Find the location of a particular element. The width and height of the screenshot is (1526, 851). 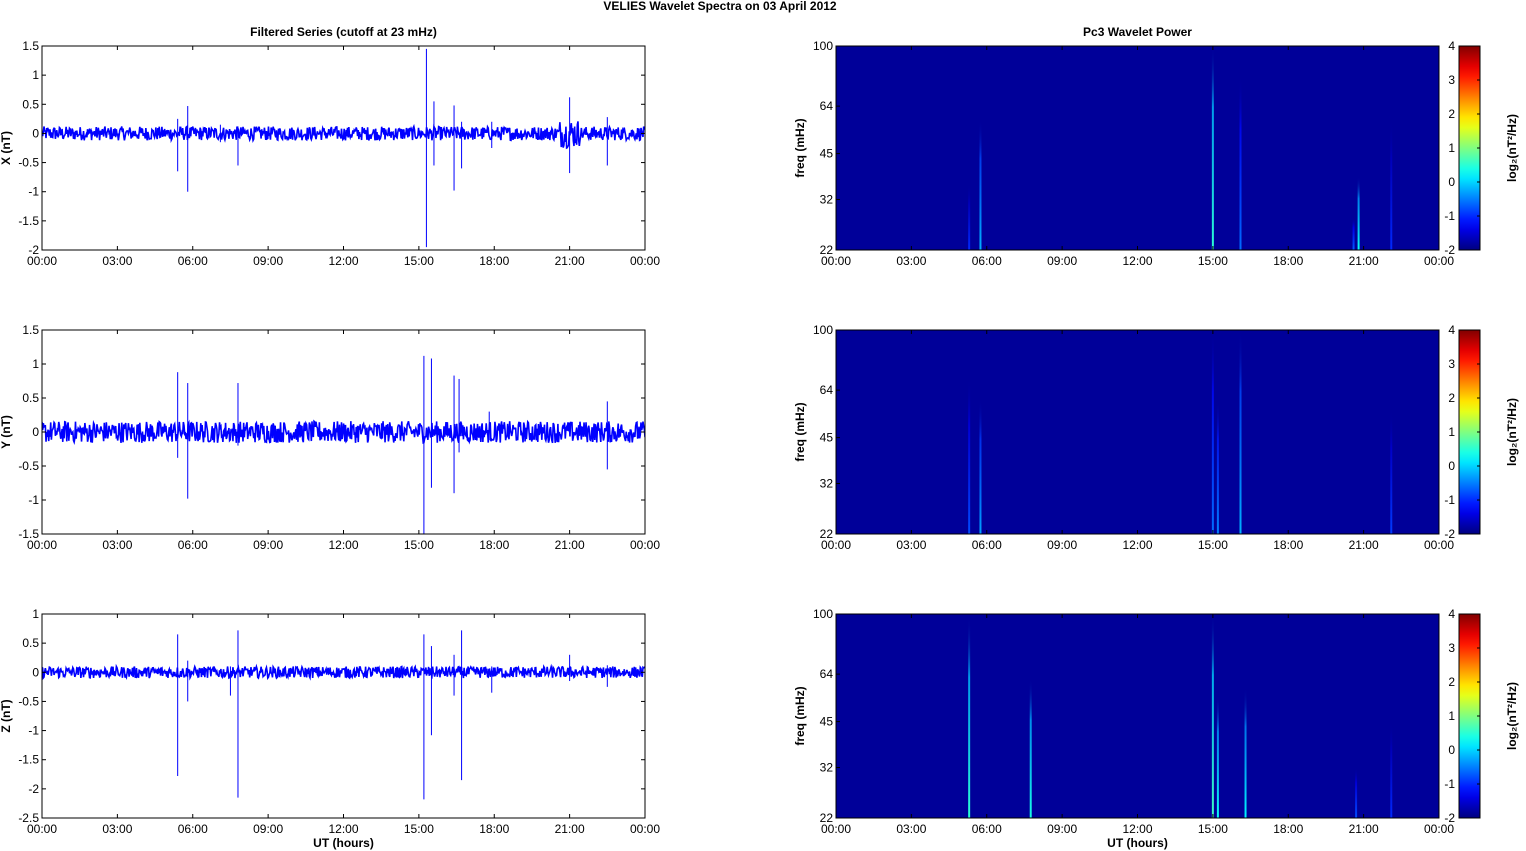

noise-trace is located at coordinates (343, 135).